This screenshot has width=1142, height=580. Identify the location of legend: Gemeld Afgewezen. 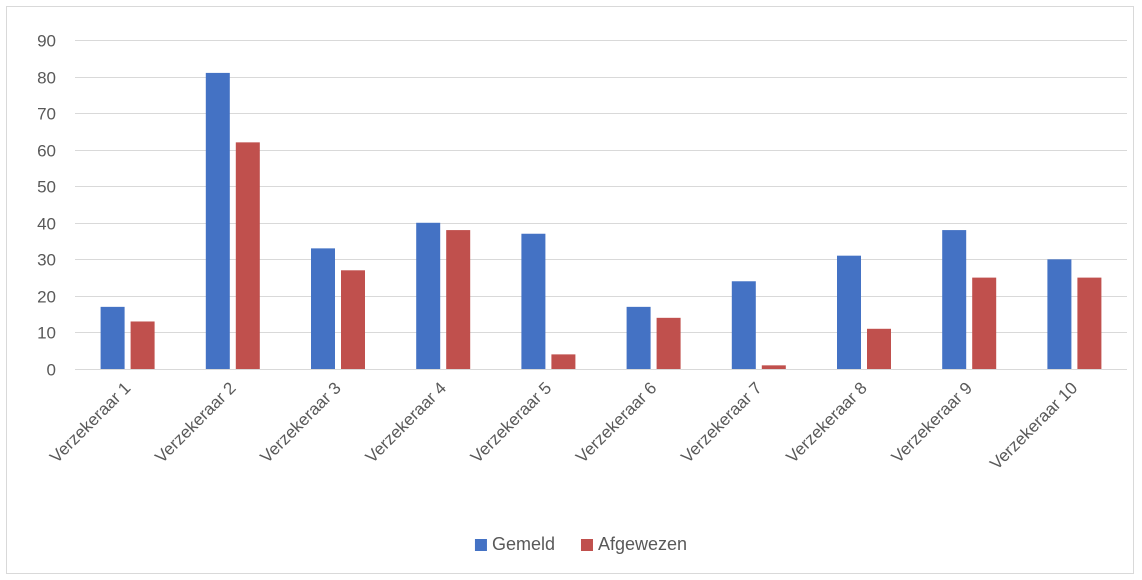
(580, 544).